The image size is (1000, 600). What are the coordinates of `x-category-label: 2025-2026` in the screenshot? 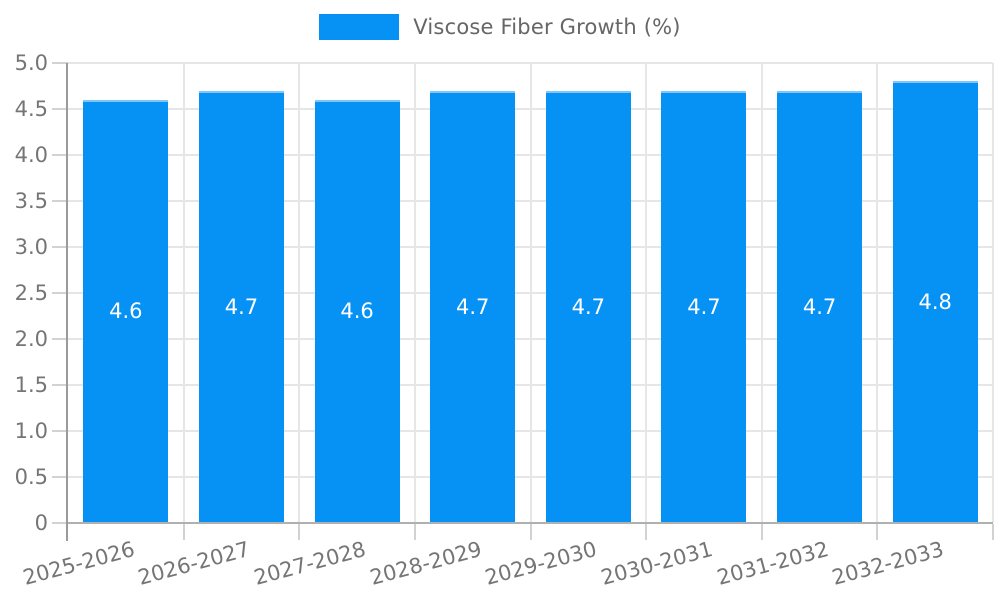 It's located at (79, 563).